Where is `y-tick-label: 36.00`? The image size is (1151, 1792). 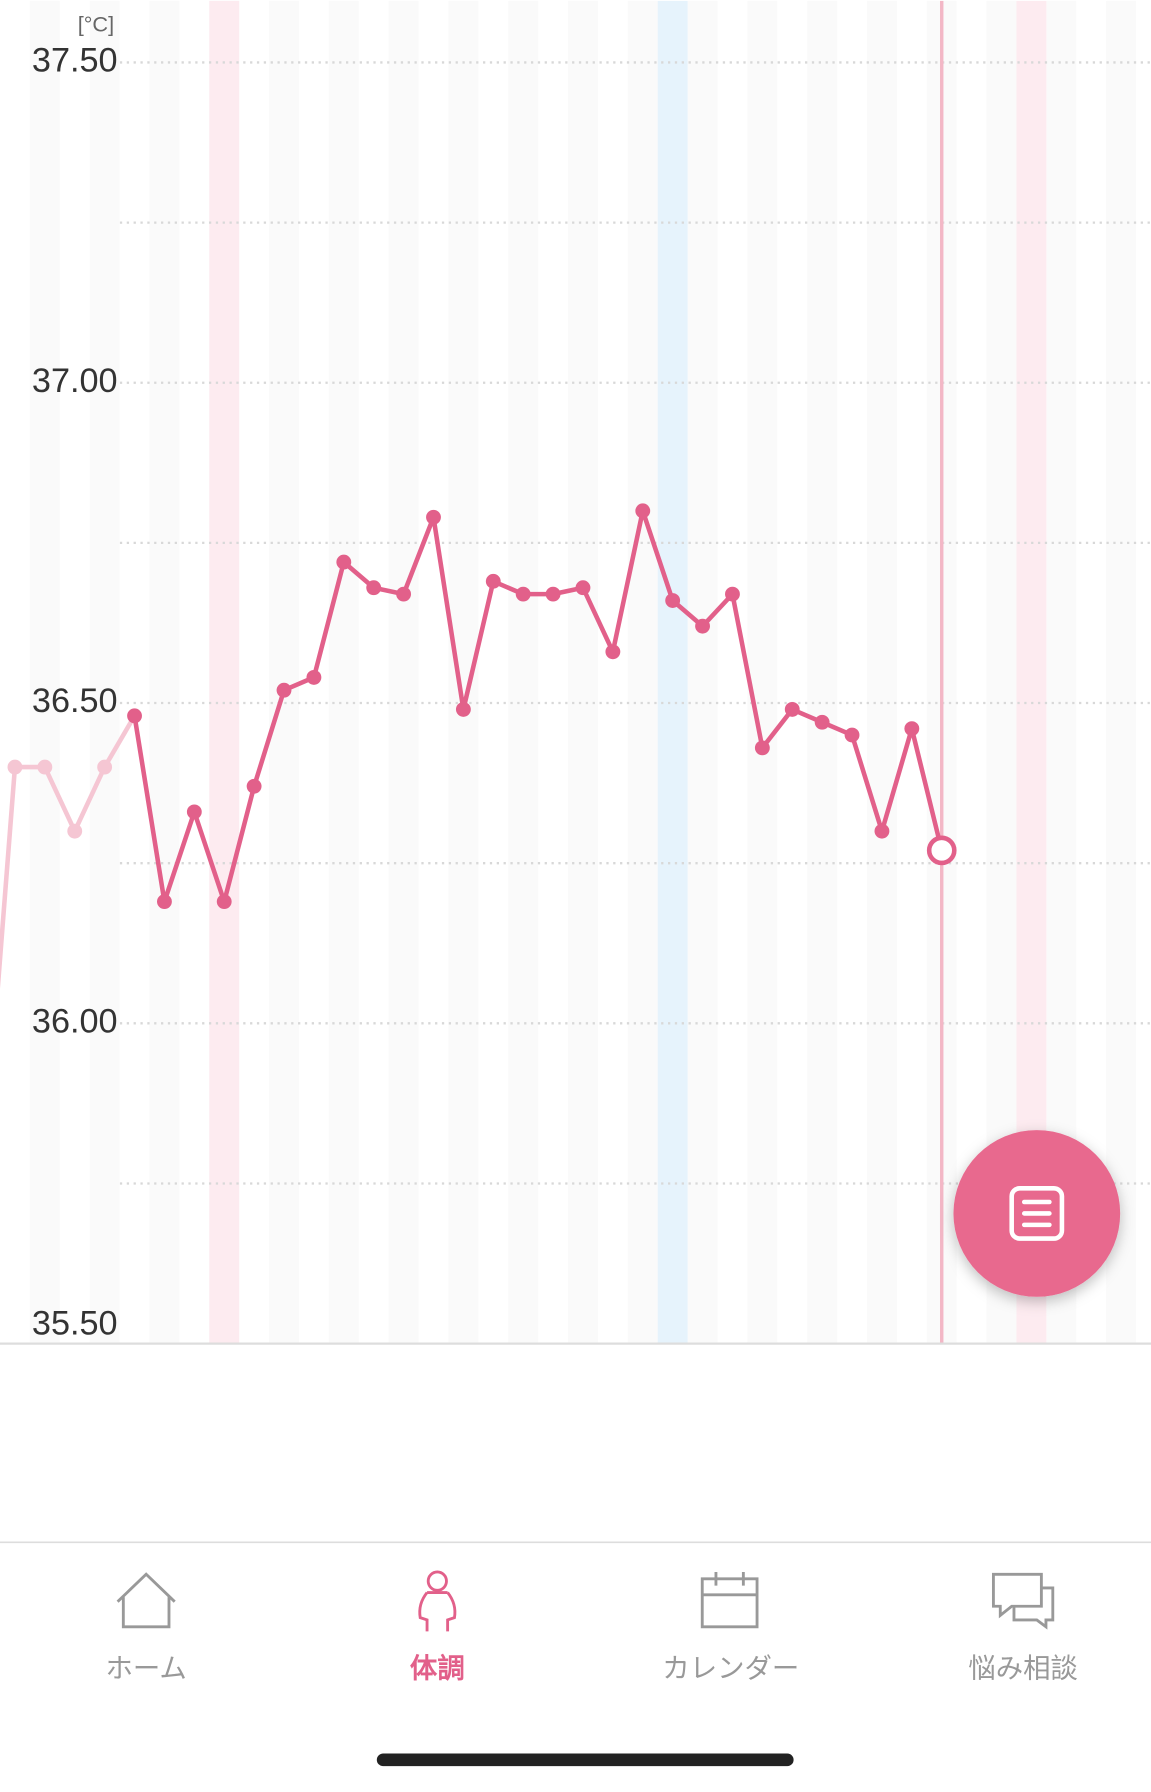
y-tick-label: 36.00 is located at coordinates (75, 1021).